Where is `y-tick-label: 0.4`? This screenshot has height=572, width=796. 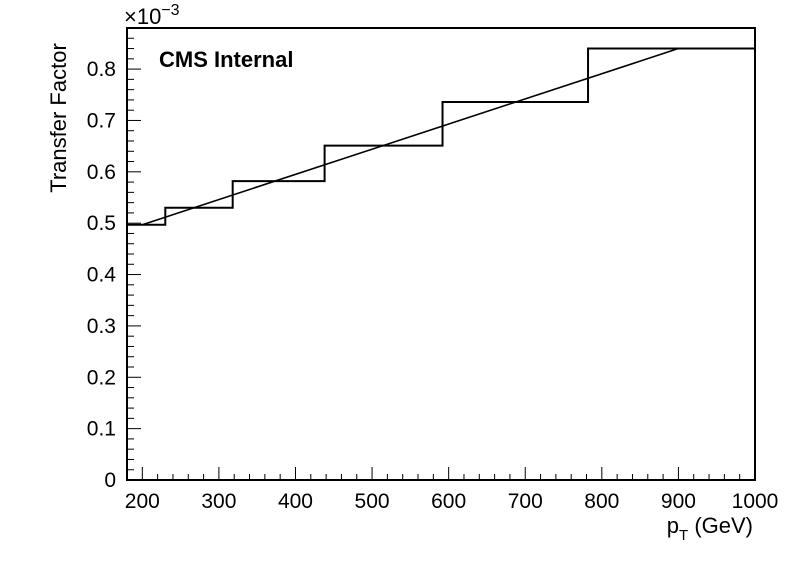
y-tick-label: 0.4 is located at coordinates (102, 275).